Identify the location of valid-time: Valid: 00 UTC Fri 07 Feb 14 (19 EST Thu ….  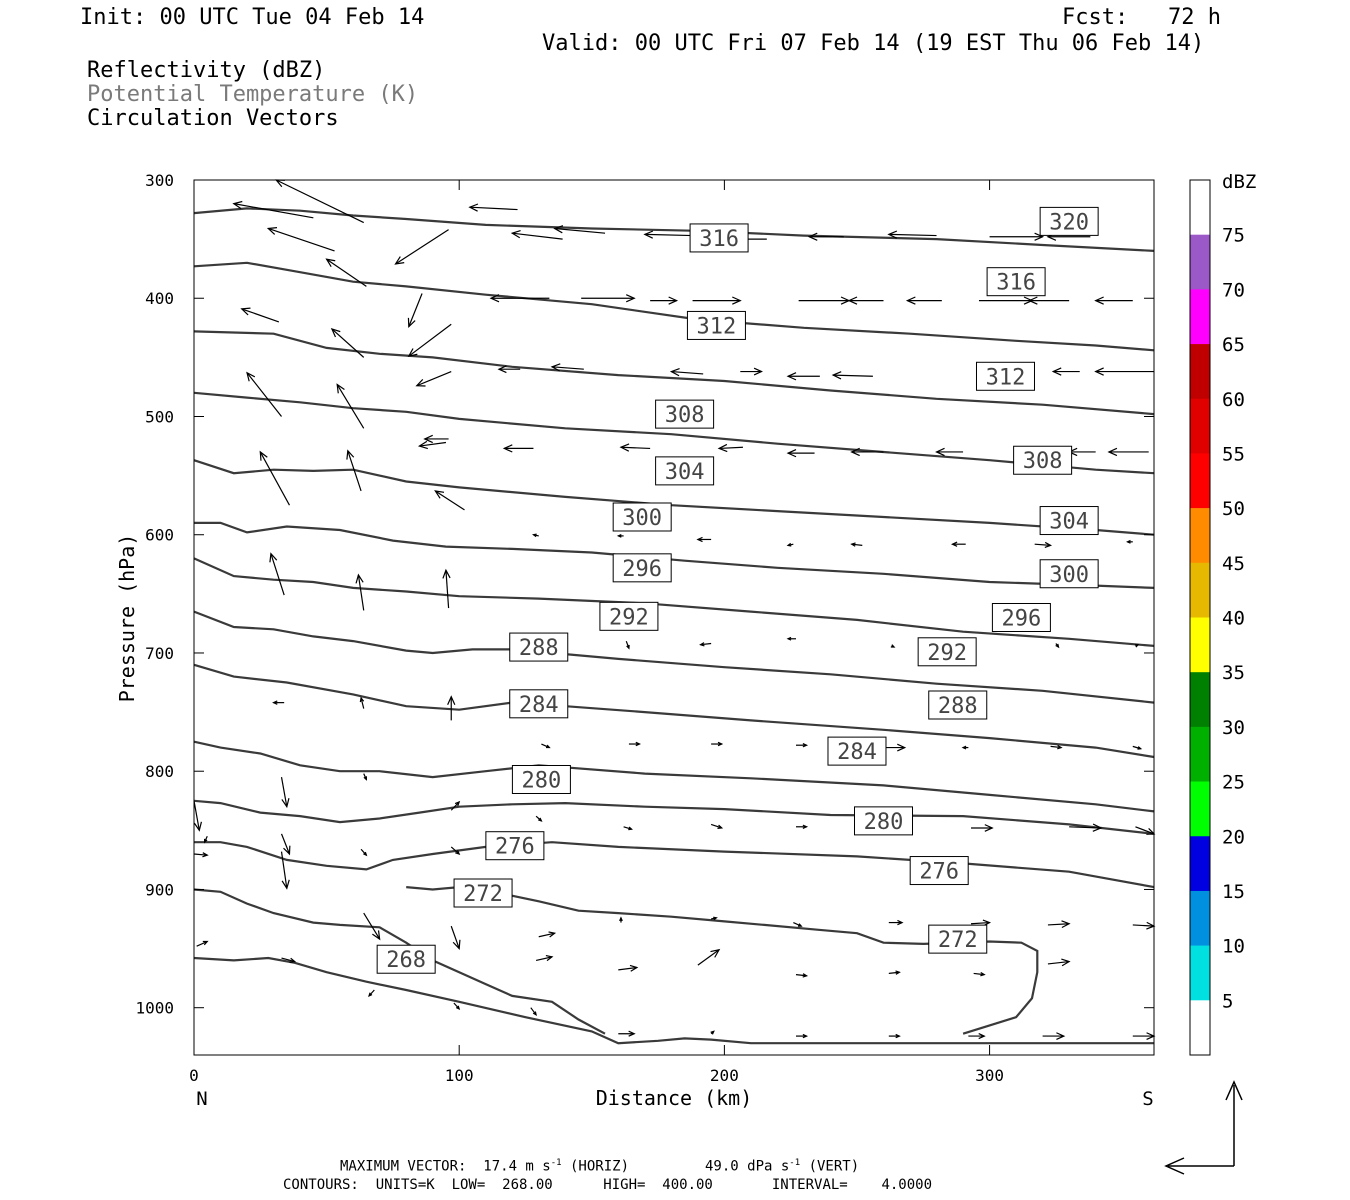
(873, 43).